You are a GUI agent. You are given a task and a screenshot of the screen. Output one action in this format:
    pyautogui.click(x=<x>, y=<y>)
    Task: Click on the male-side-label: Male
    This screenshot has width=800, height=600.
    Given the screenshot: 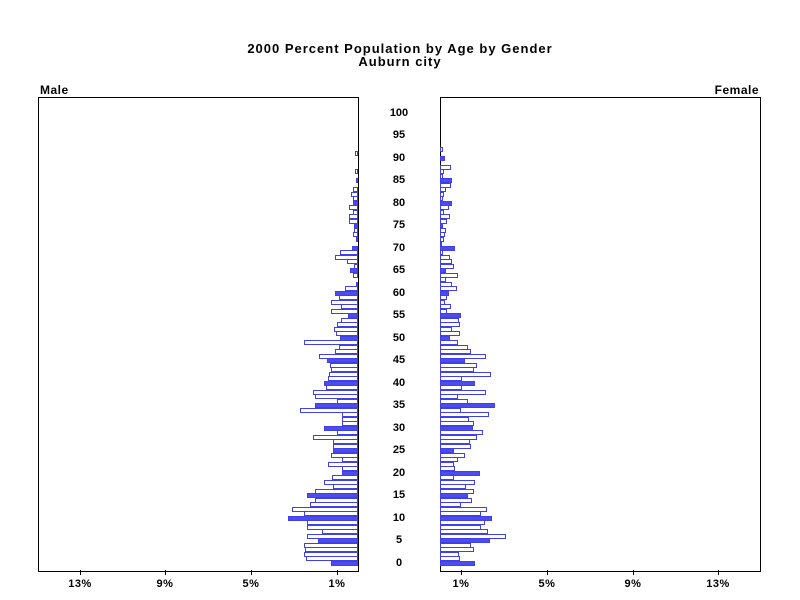 What is the action you would take?
    pyautogui.click(x=54, y=90)
    